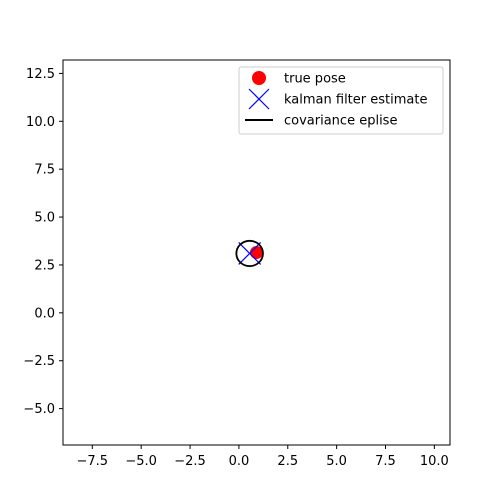 The width and height of the screenshot is (500, 500). I want to click on covariance-ellipse, so click(249, 253).